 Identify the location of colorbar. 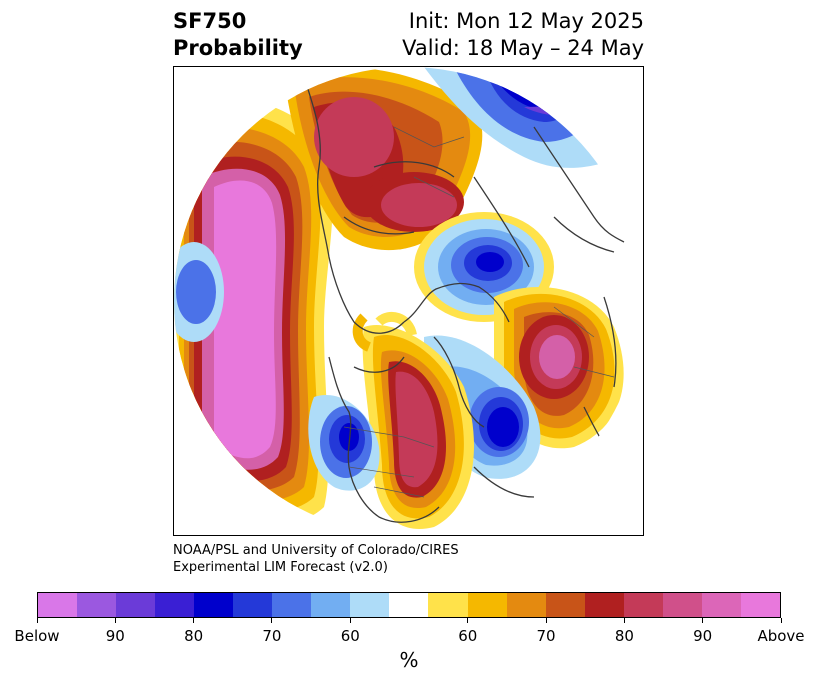
(409, 605).